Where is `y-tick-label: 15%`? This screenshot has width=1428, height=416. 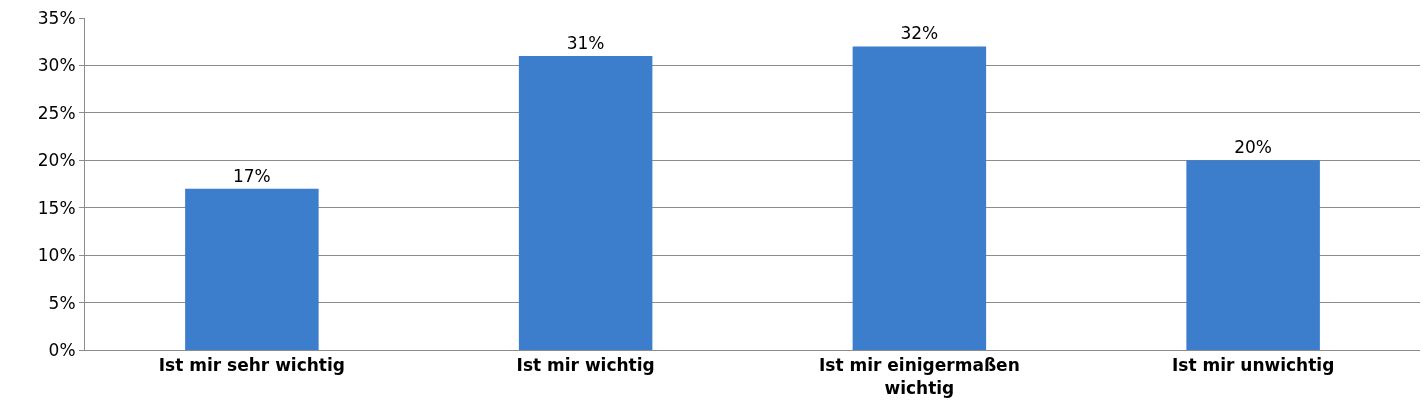 y-tick-label: 15% is located at coordinates (56, 207).